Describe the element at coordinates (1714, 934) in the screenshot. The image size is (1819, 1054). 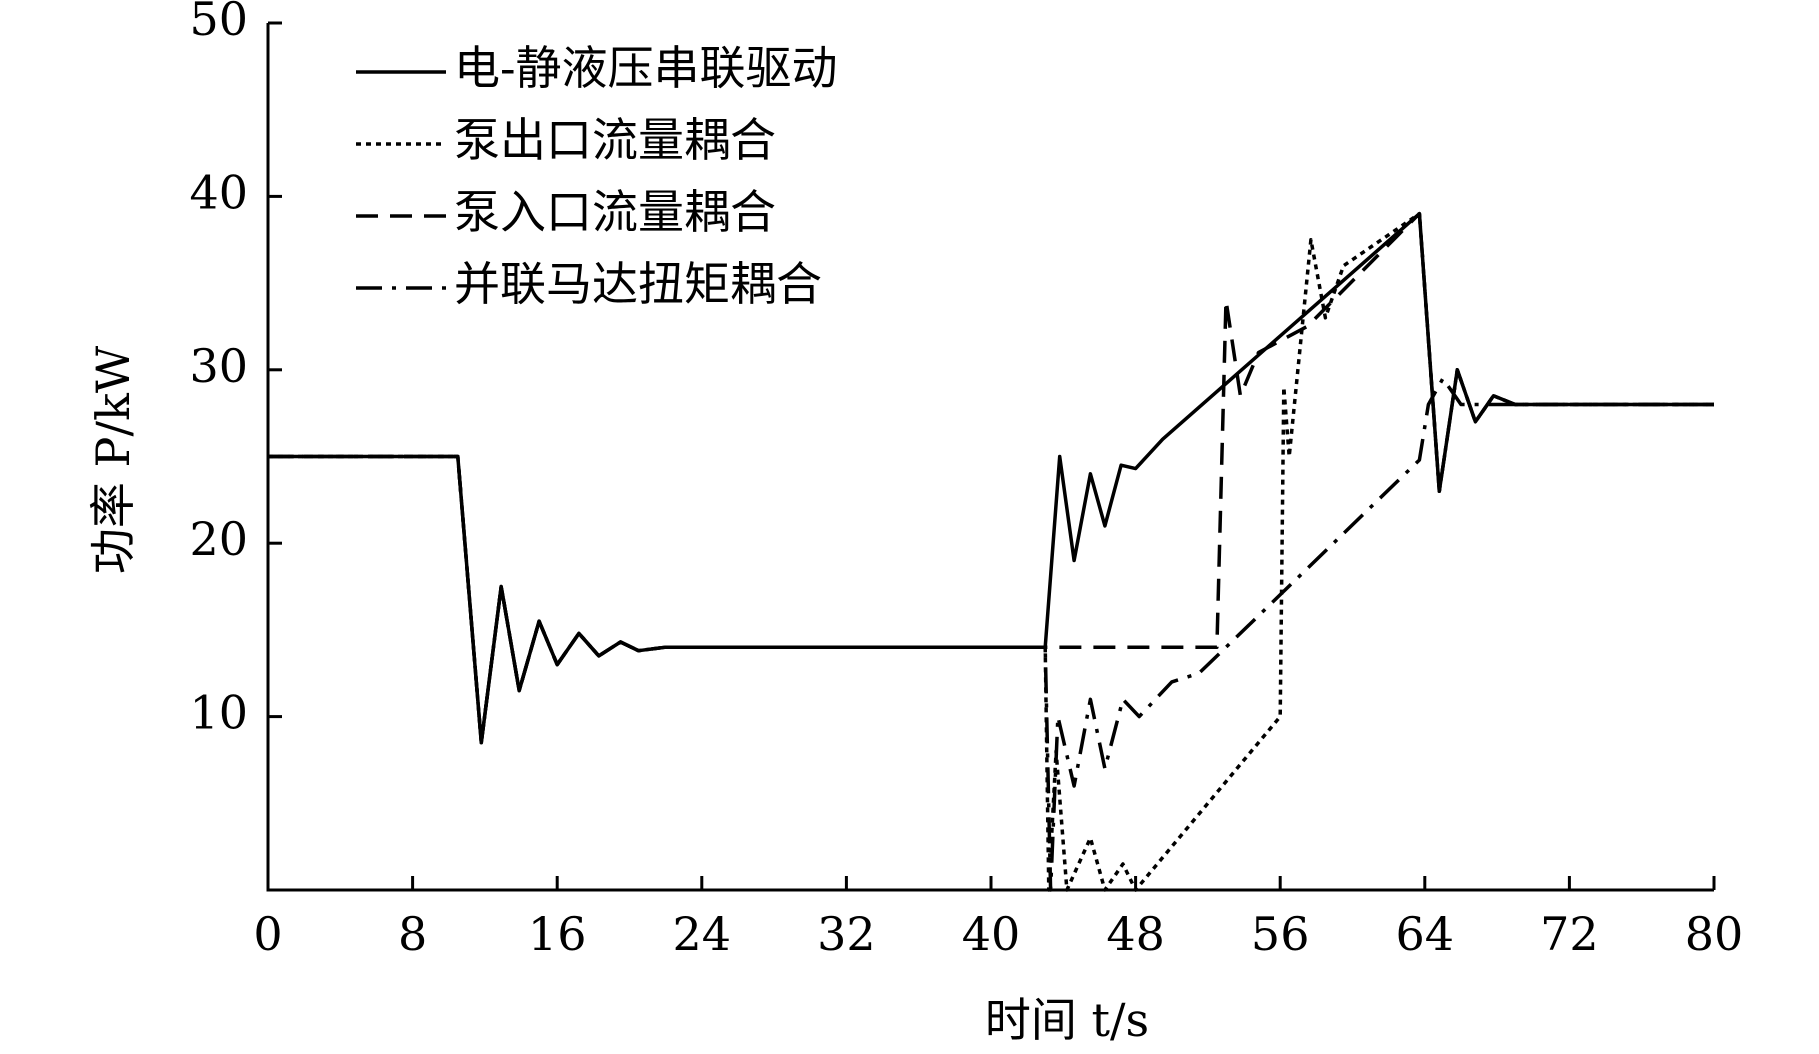
I see `x-tick-label: 80` at that location.